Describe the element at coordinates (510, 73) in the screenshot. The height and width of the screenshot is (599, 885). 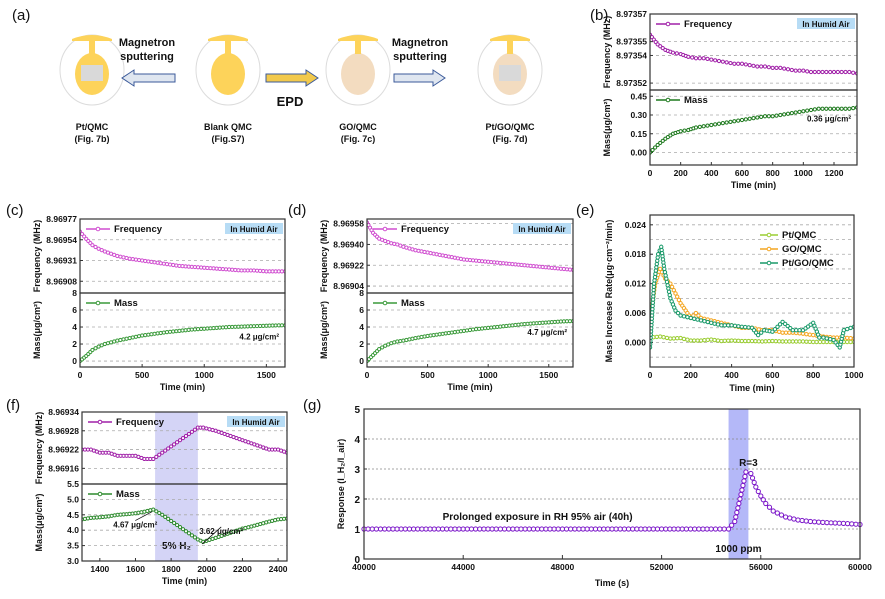
I see `pt-layer` at that location.